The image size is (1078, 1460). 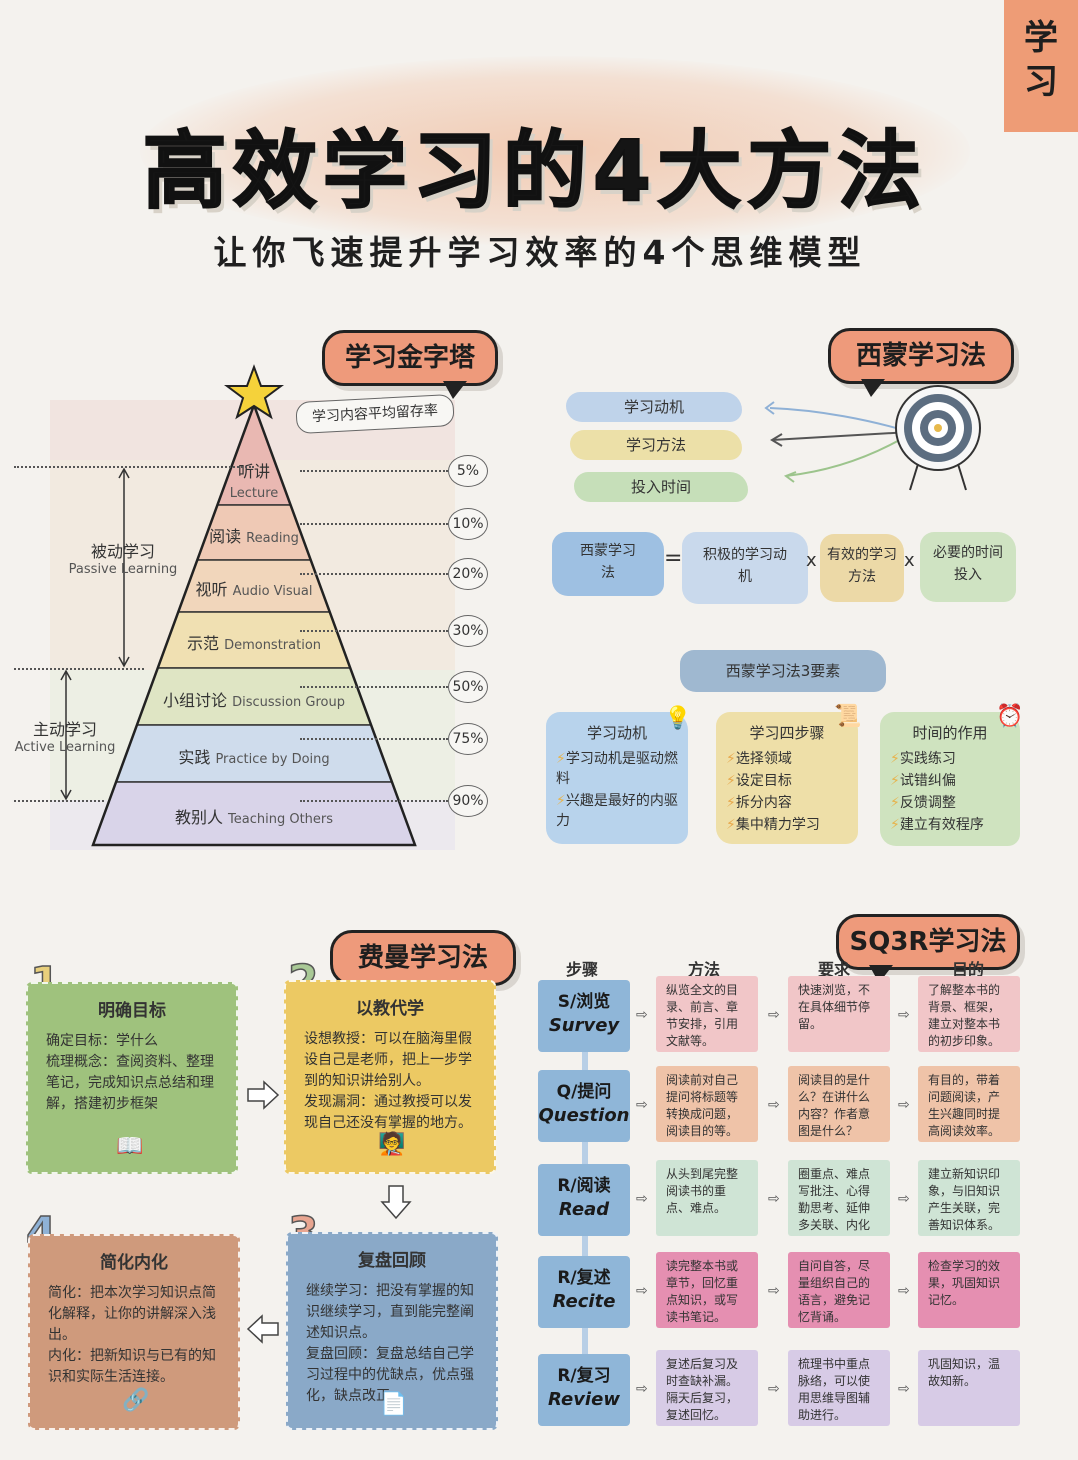 I want to click on book-icon: 📖, so click(x=130, y=1146).